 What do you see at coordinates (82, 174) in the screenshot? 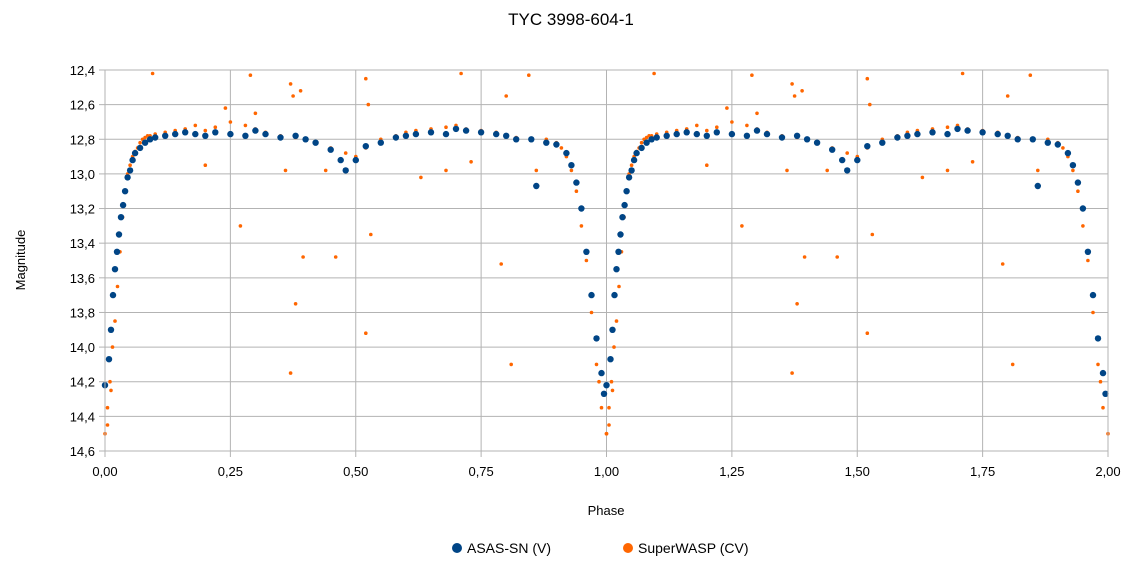
I see `y-tick-label: 13,0` at bounding box center [82, 174].